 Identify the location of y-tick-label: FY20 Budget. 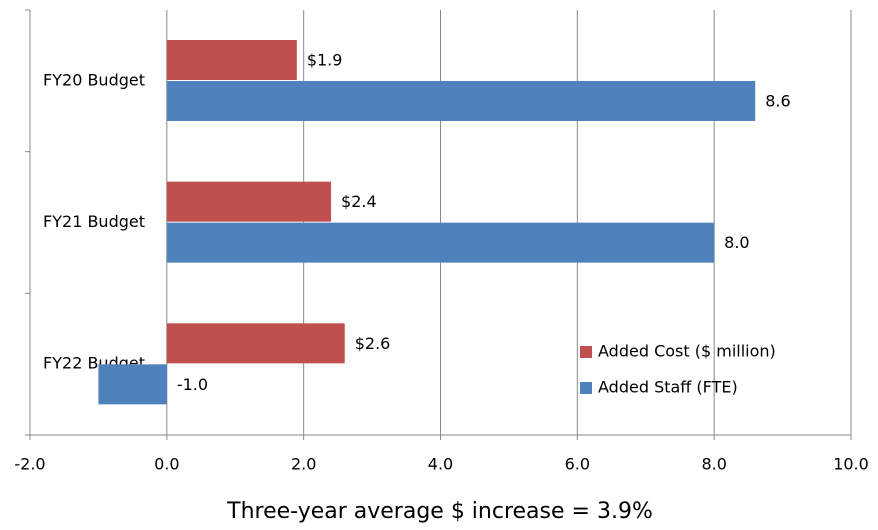
(94, 79).